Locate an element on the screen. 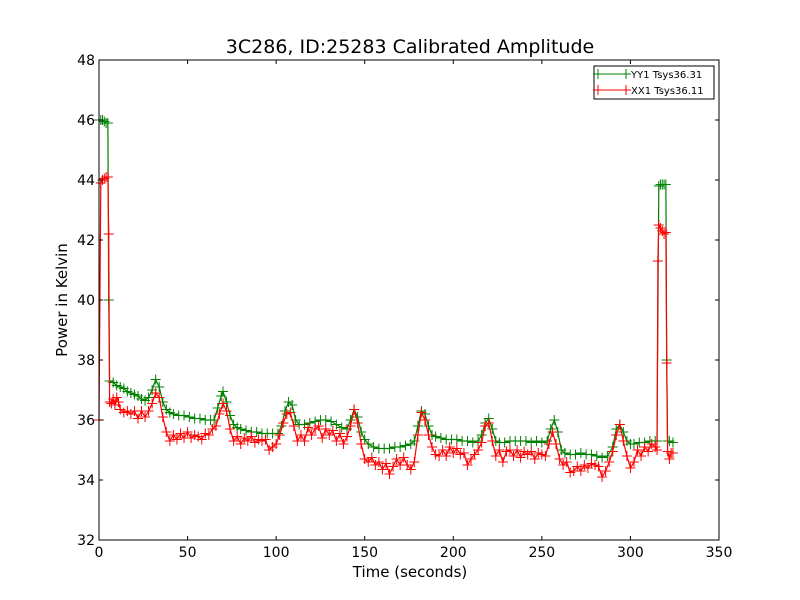 This screenshot has width=800, height=600. y-tick-label: 32 is located at coordinates (86, 541).